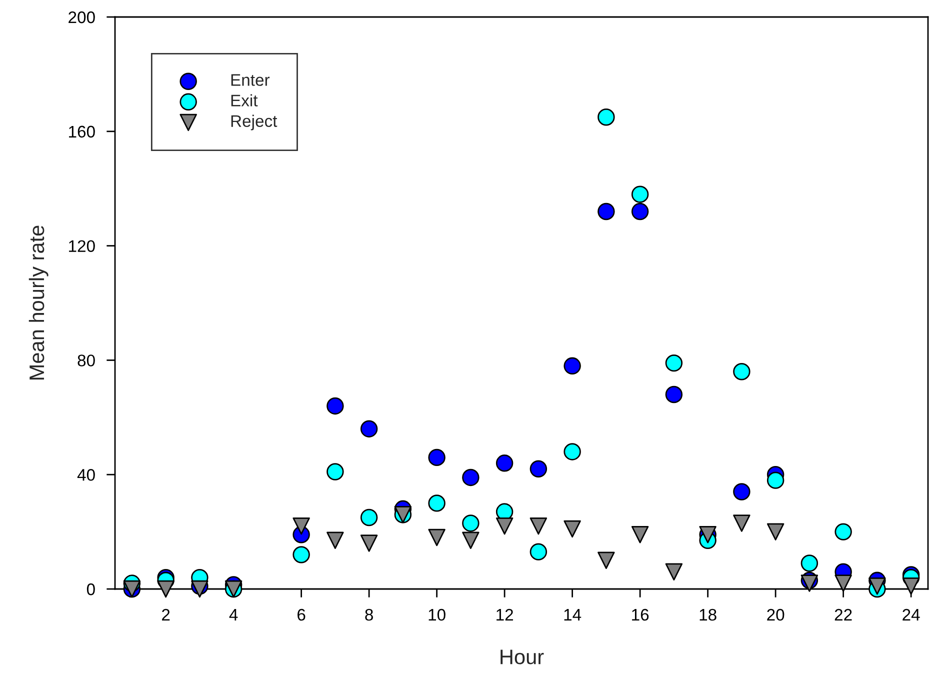  What do you see at coordinates (640, 614) in the screenshot?
I see `x-tick-label: 16` at bounding box center [640, 614].